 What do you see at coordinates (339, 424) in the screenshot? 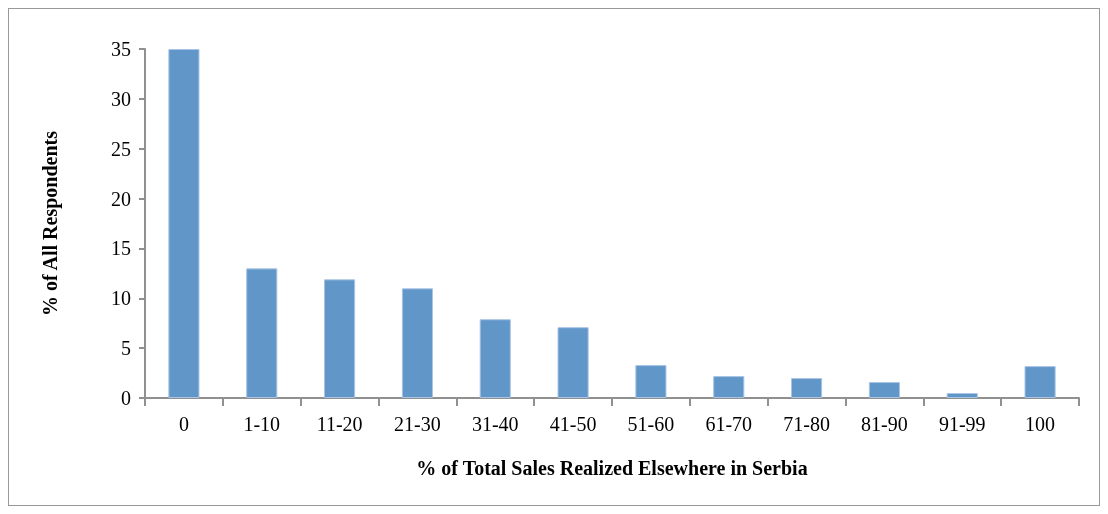
I see `x-tick-label: 11-20` at bounding box center [339, 424].